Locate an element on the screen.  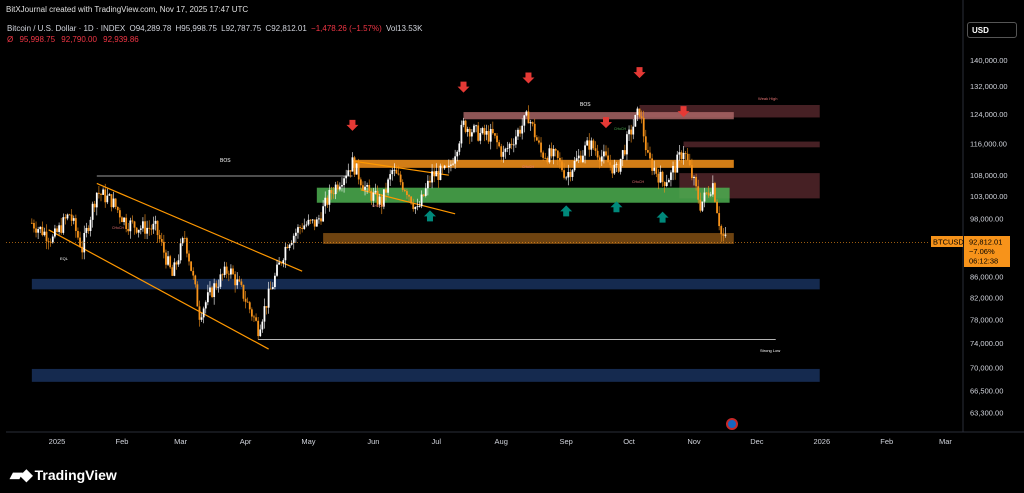
y-tick-label: 74,000.00 is located at coordinates (986, 343).